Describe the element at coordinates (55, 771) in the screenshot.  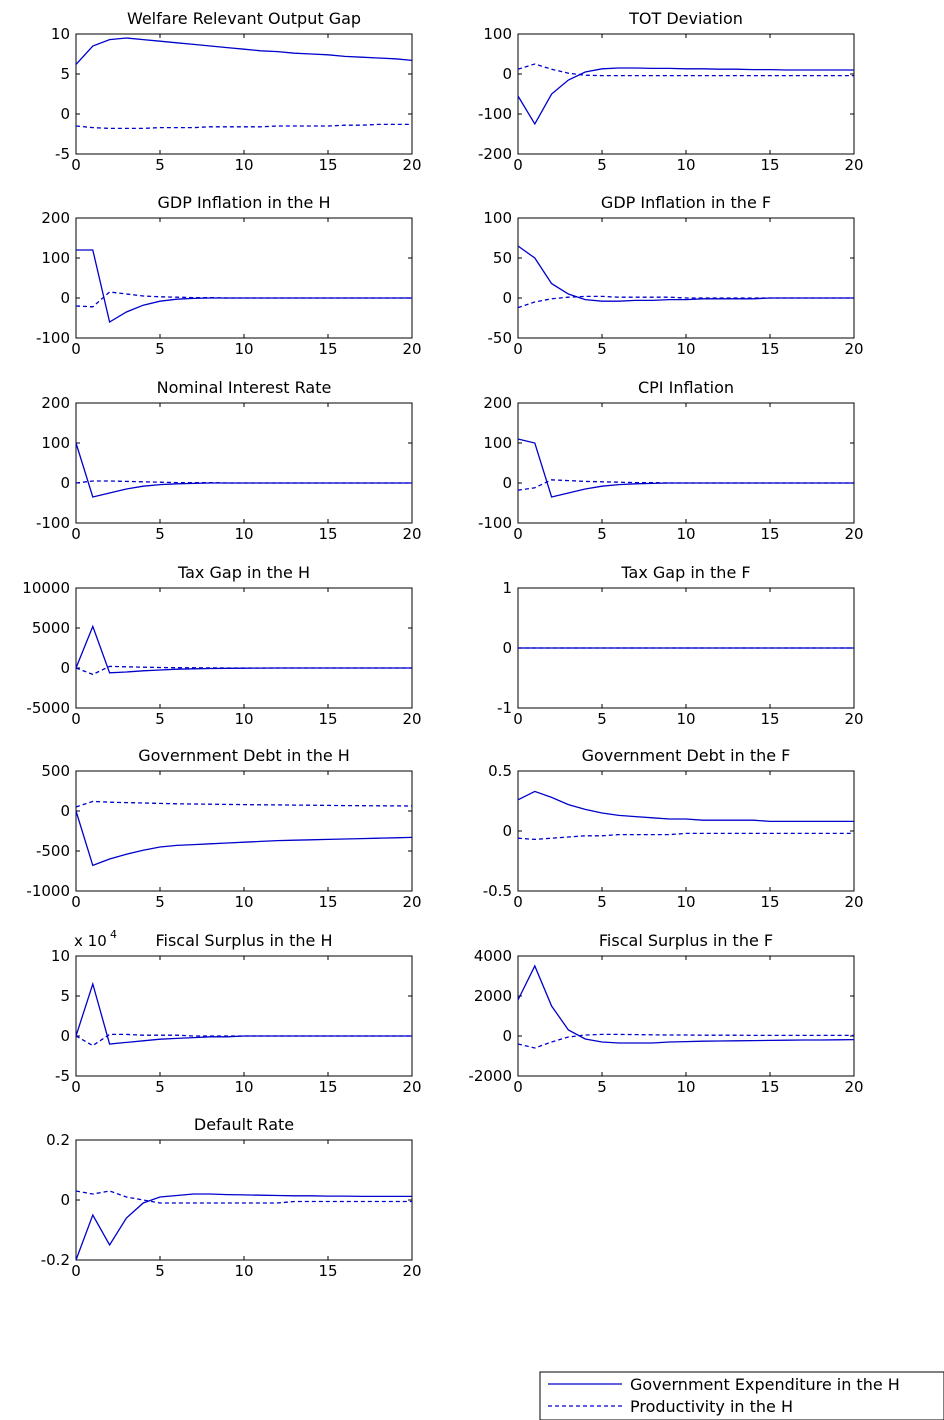
I see `y-tick-label: 500` at that location.